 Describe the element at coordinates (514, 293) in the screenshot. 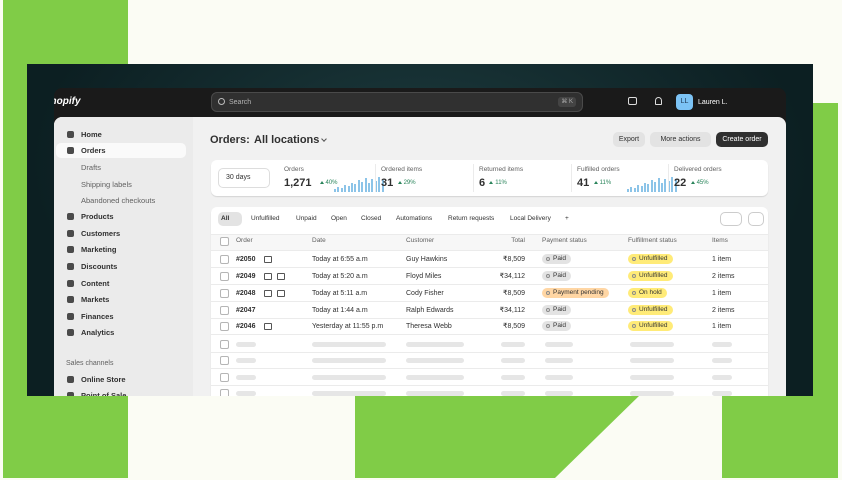

I see `cell: ₹8,509` at that location.